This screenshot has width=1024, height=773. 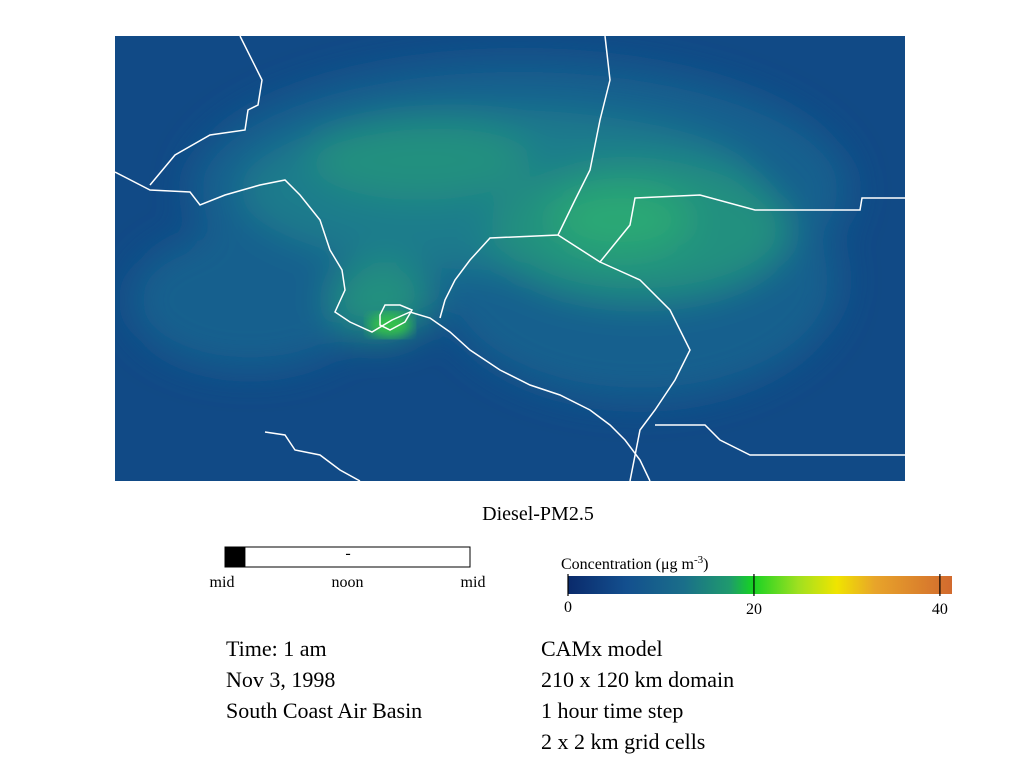 I want to click on label-text: Concentration (μg m, so click(x=628, y=564).